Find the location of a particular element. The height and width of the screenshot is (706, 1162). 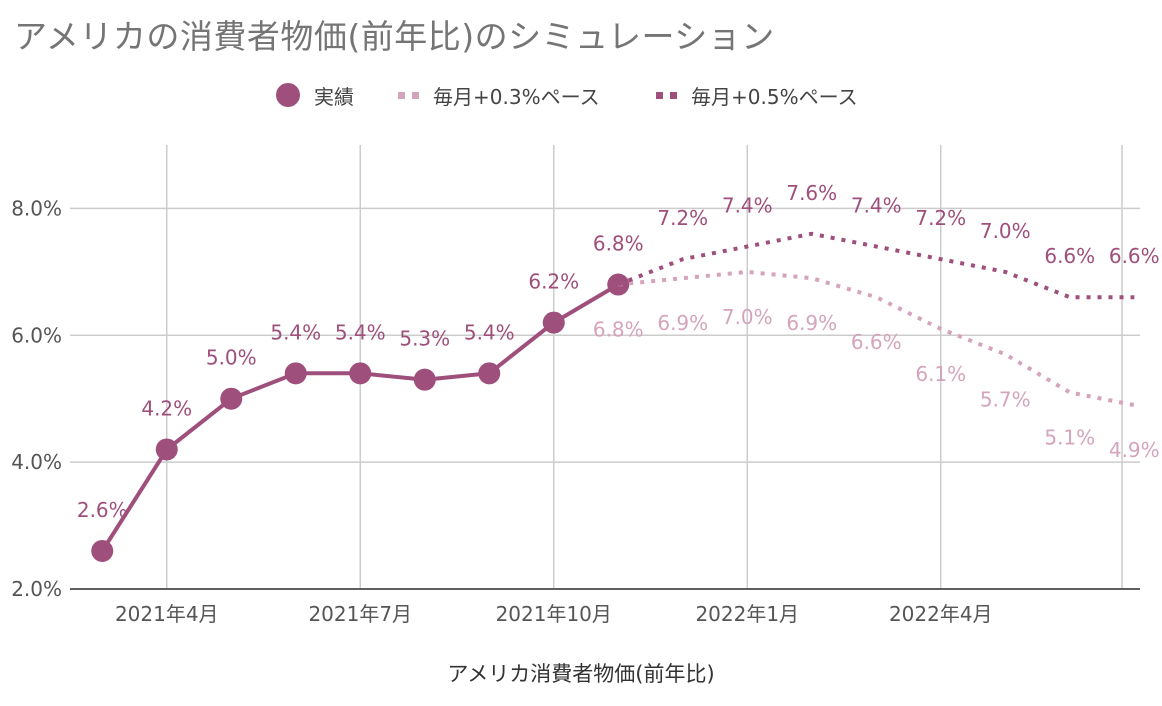

legend-label-actual: 実績 is located at coordinates (334, 96).